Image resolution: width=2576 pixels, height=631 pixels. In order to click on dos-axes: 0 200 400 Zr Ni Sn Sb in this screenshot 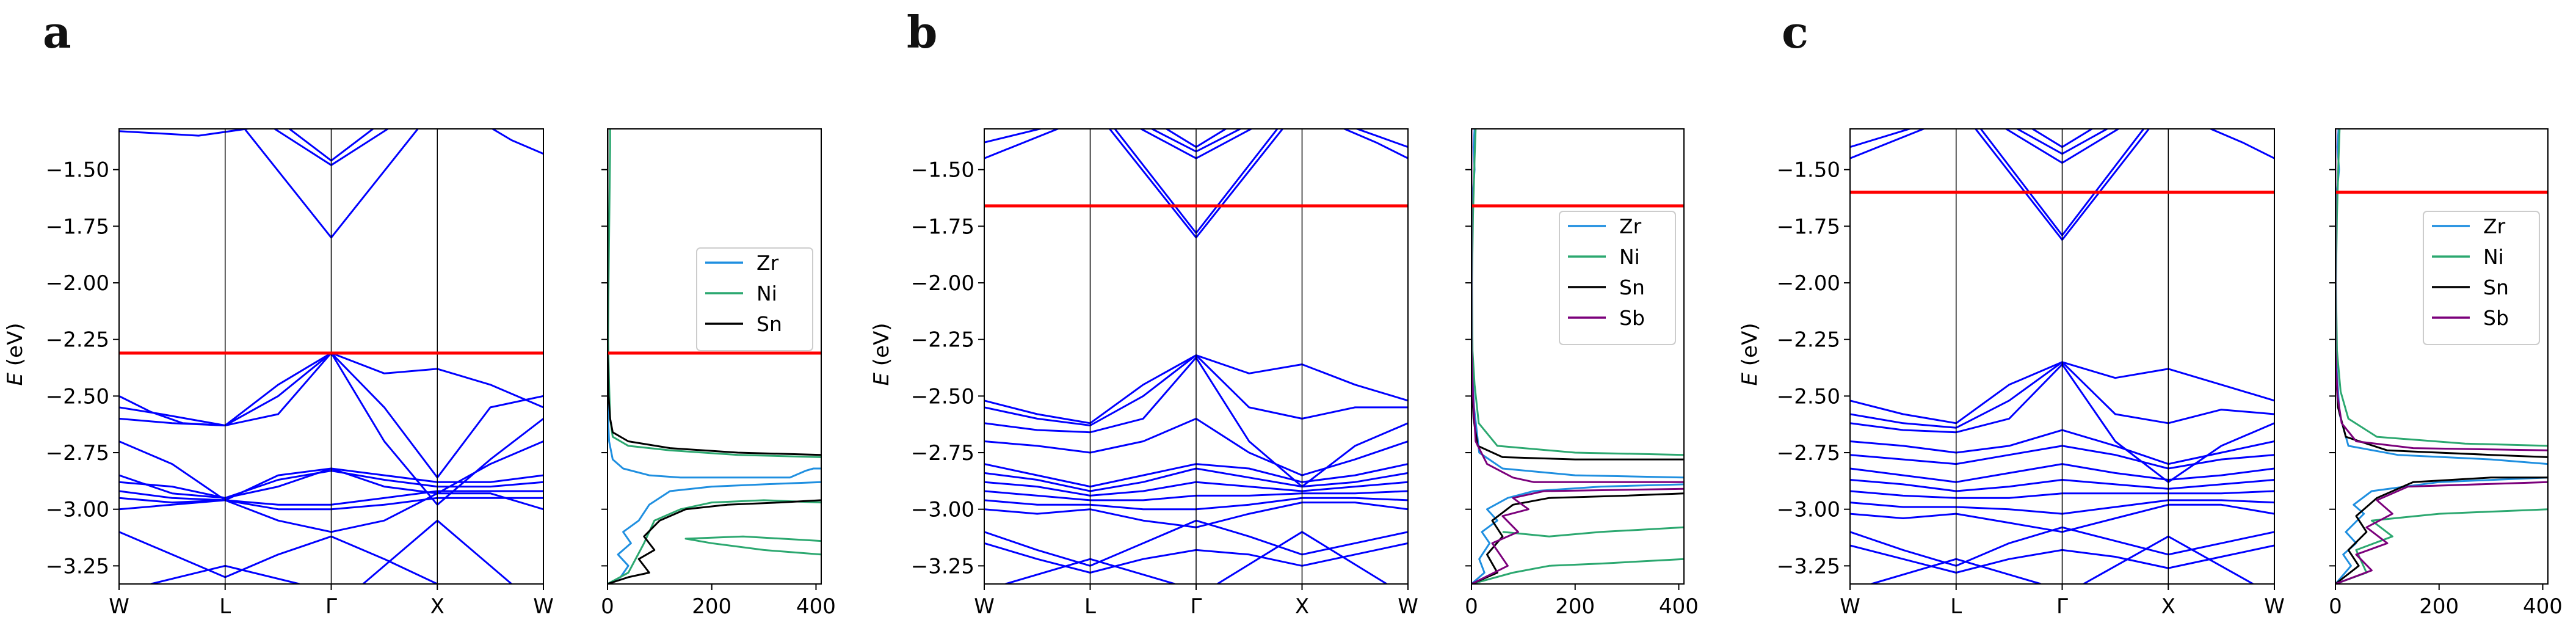, I will do `click(1582, 374)`.